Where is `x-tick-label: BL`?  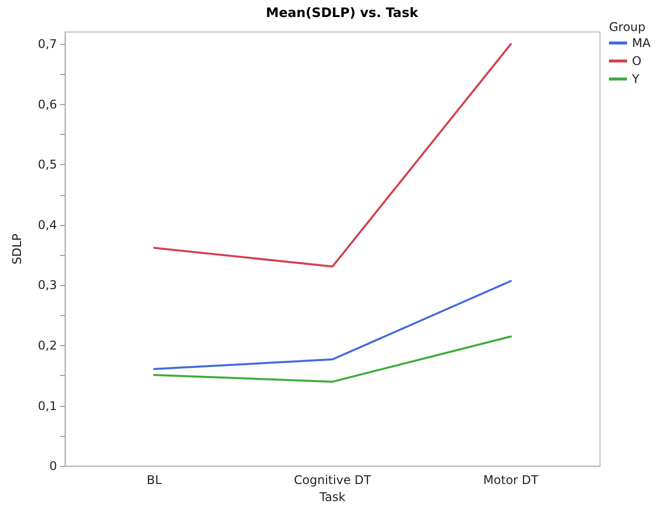
x-tick-label: BL is located at coordinates (154, 480).